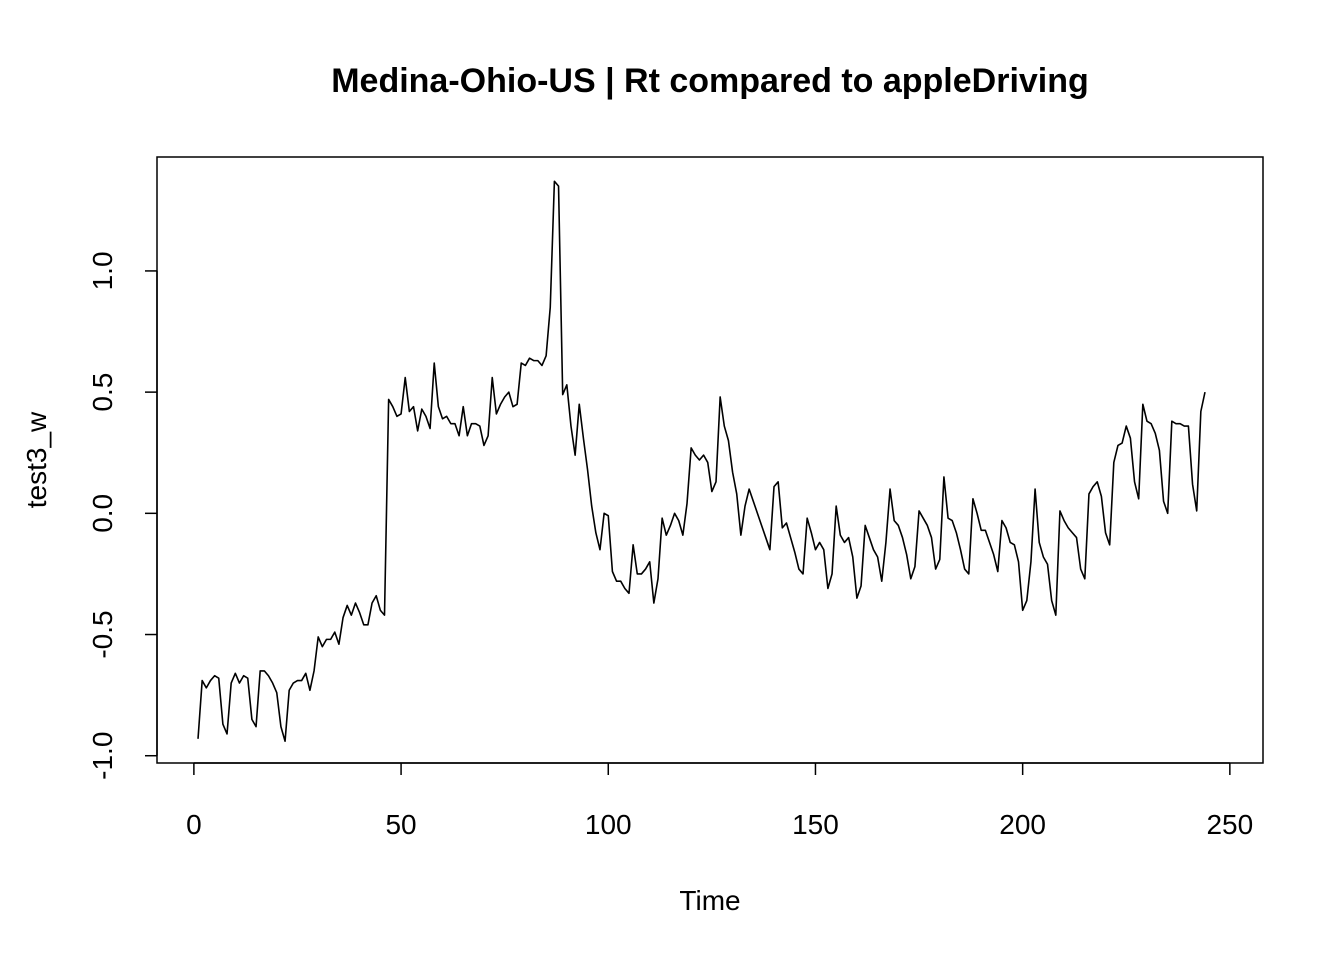 The image size is (1344, 960). What do you see at coordinates (719, 801) in the screenshot?
I see `x-axis: 0 50 100 150 200 250` at bounding box center [719, 801].